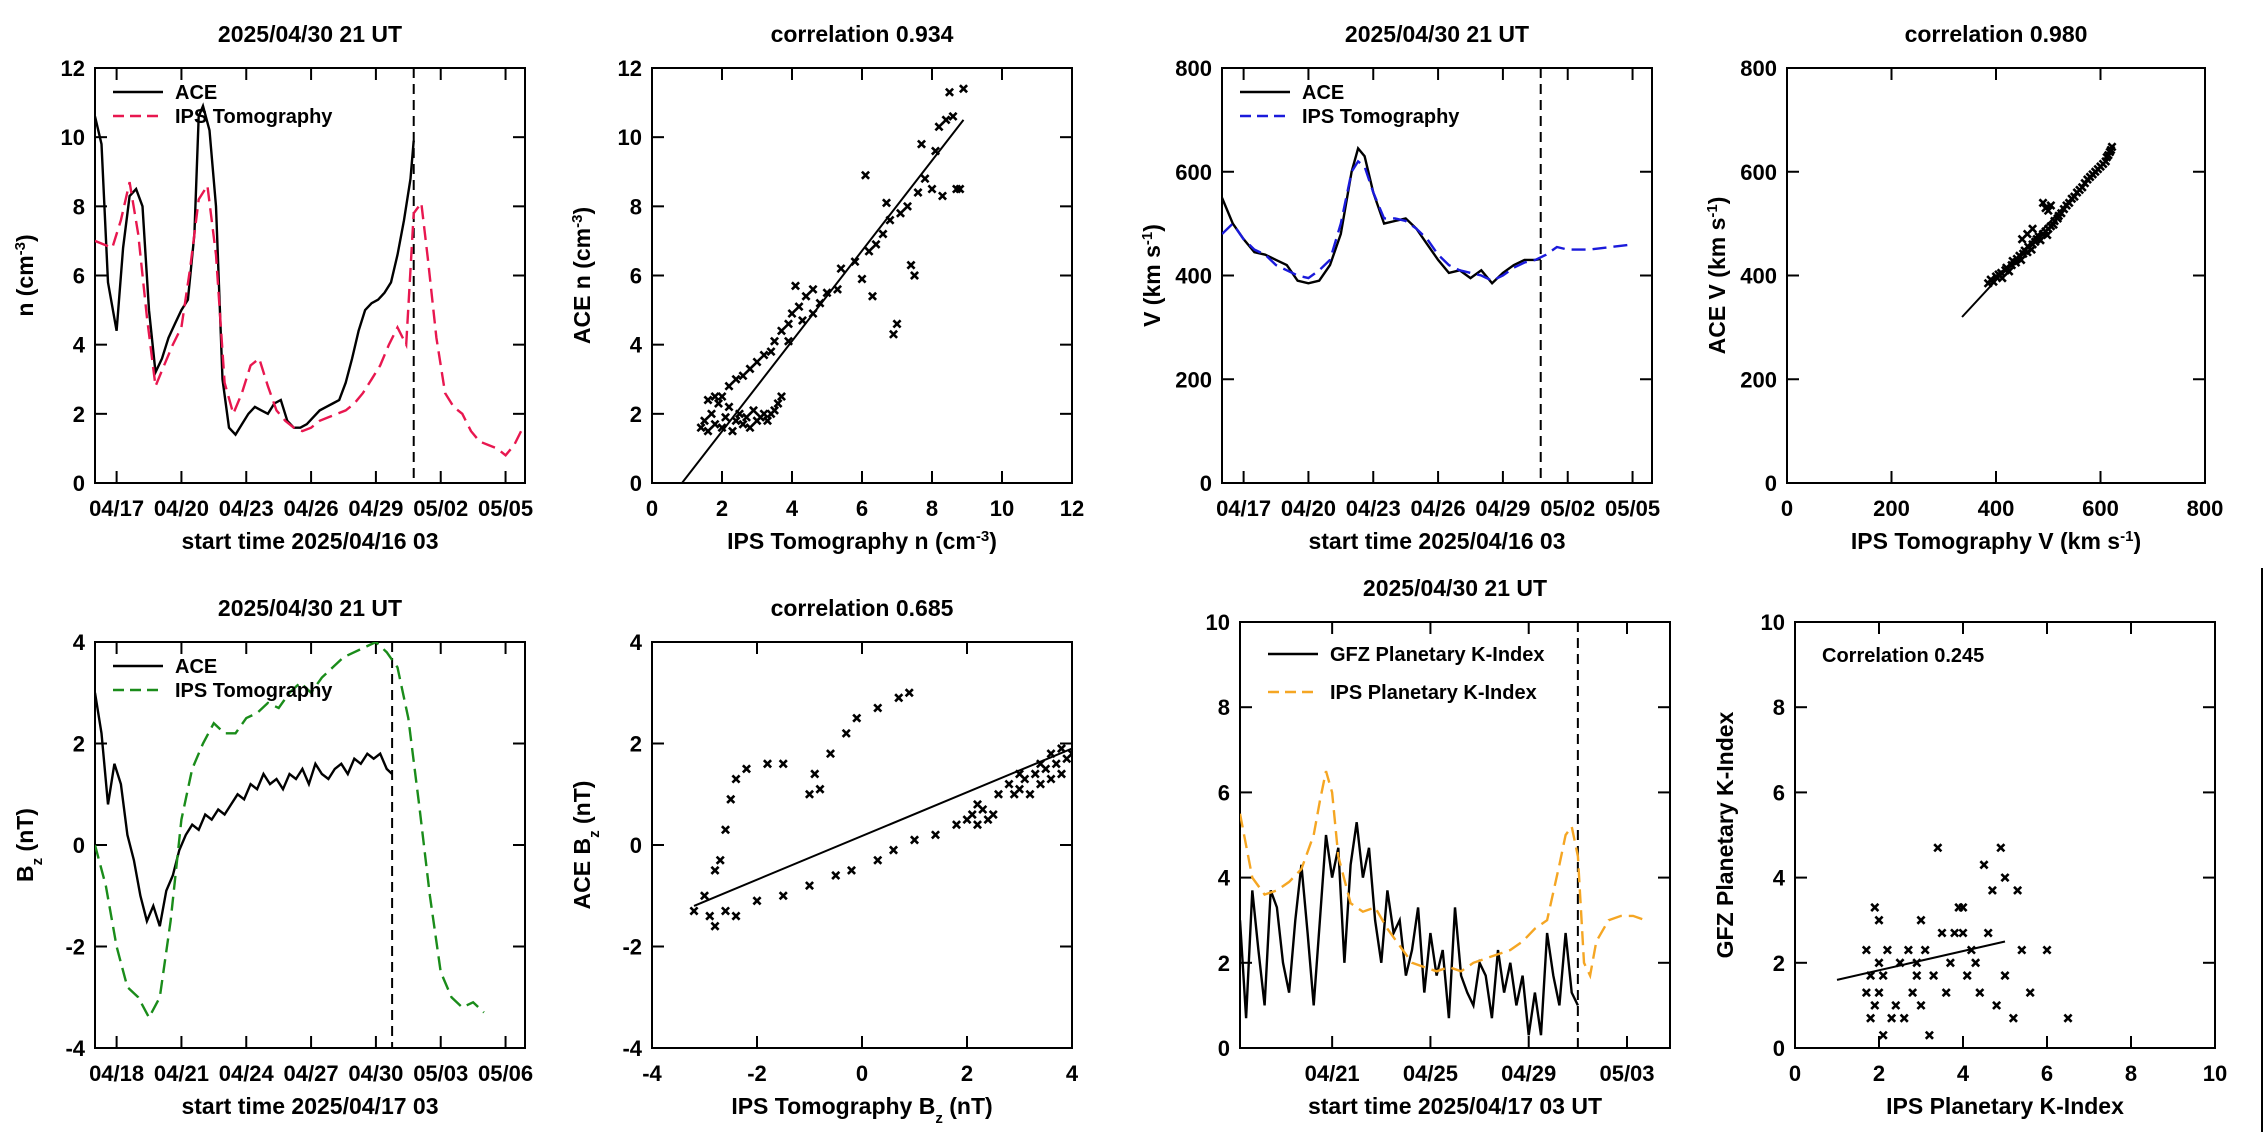  Describe the element at coordinates (311, 508) in the screenshot. I see `x-tick-label: 04/26` at that location.